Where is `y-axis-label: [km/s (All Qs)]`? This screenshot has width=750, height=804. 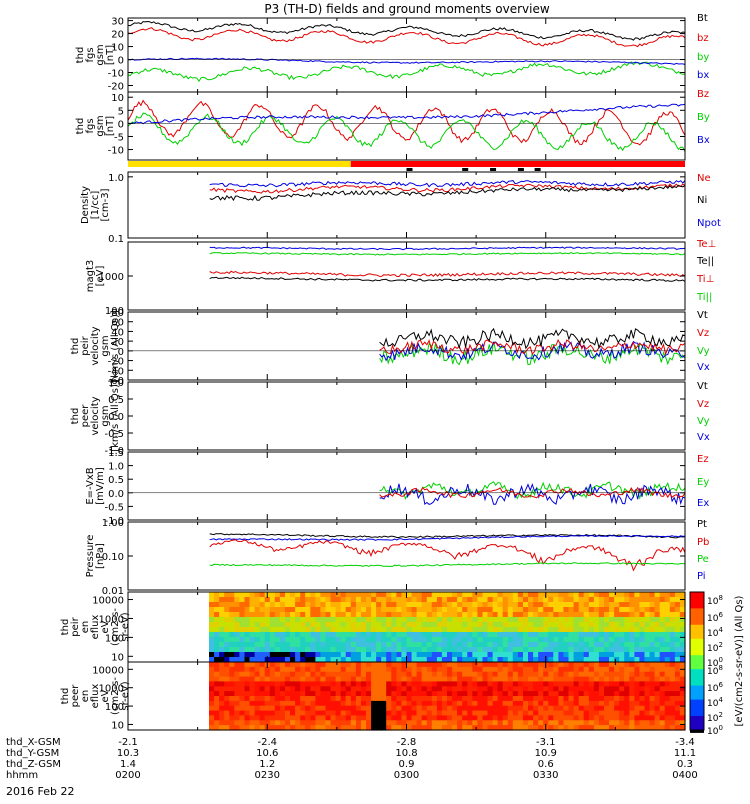
y-axis-label: [km/s (All Qs)] is located at coordinates (115, 416).